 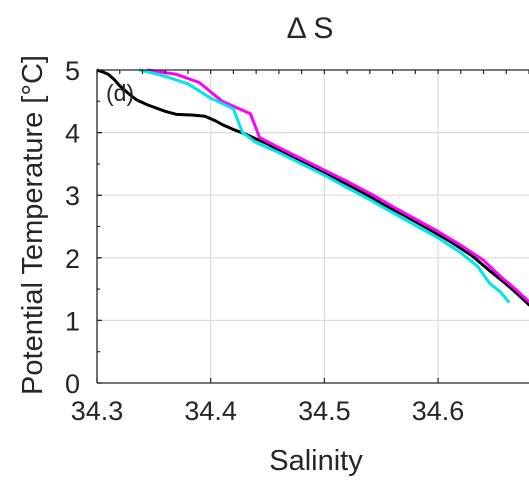 What do you see at coordinates (120, 93) in the screenshot?
I see `panel-label: (d)` at bounding box center [120, 93].